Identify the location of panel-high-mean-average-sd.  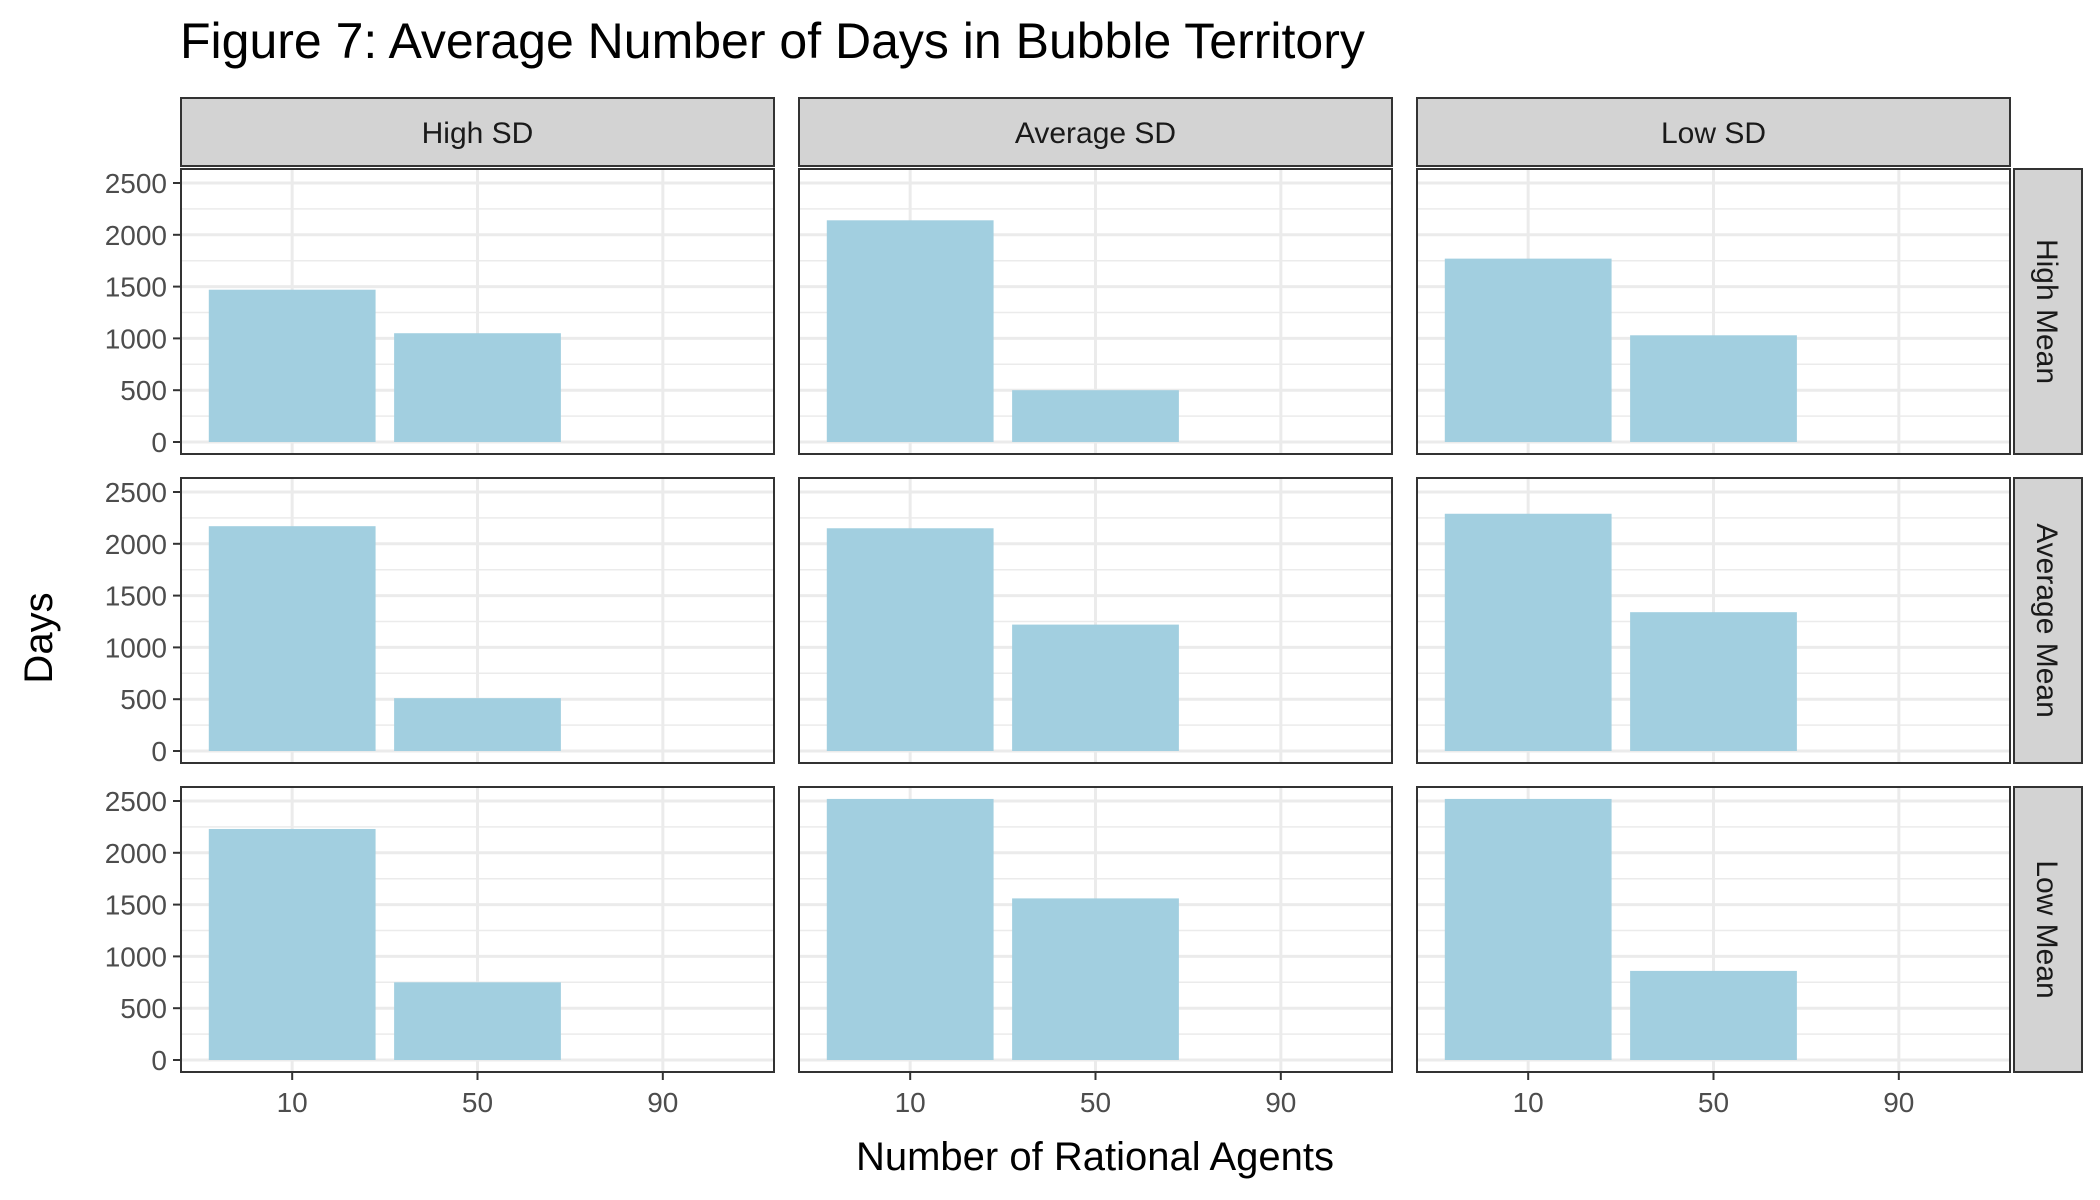
(1095, 311).